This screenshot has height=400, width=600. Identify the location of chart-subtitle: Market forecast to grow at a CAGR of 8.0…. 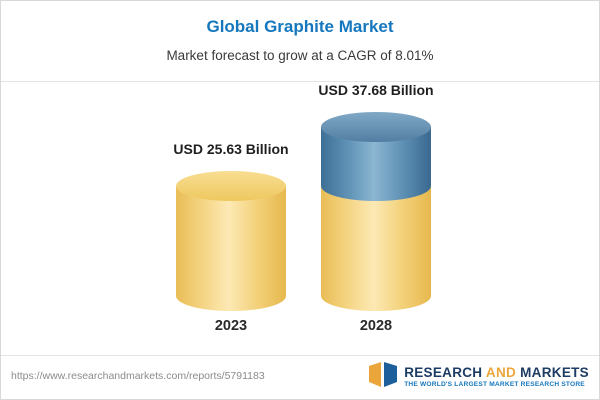
(300, 55).